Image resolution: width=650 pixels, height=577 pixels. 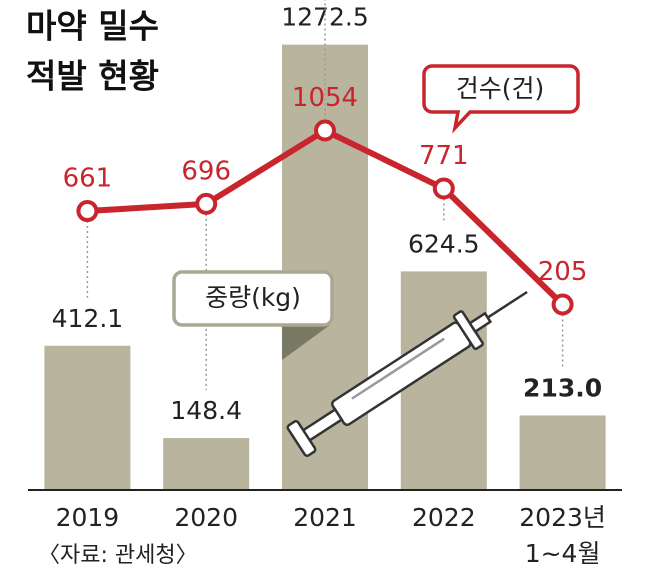 What do you see at coordinates (87, 517) in the screenshot?
I see `x-tick-label: 2019` at bounding box center [87, 517].